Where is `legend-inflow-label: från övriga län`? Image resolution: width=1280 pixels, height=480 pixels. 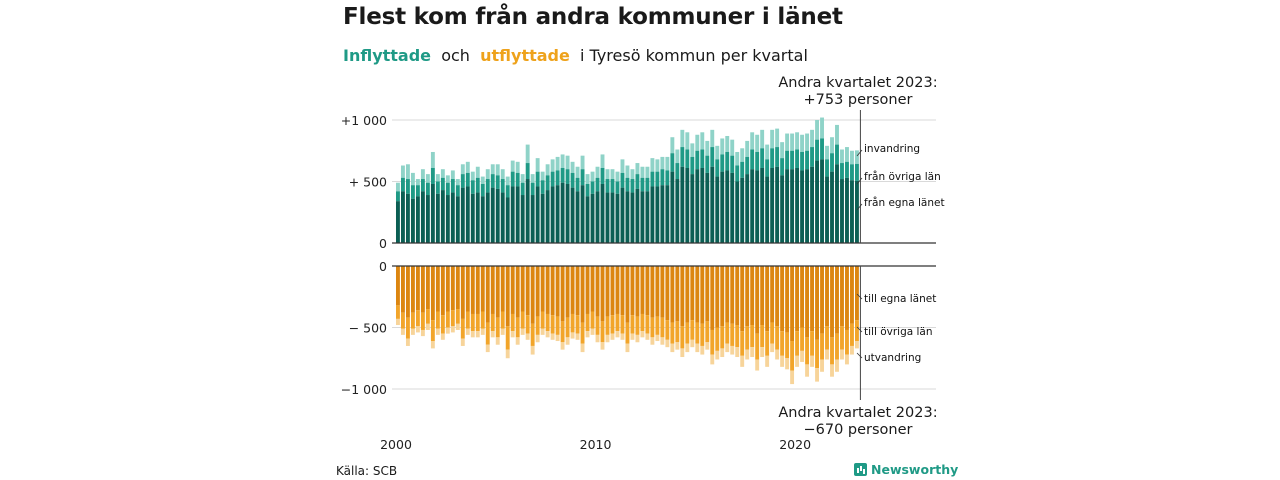 legend-inflow-label: från övriga län is located at coordinates (902, 176).